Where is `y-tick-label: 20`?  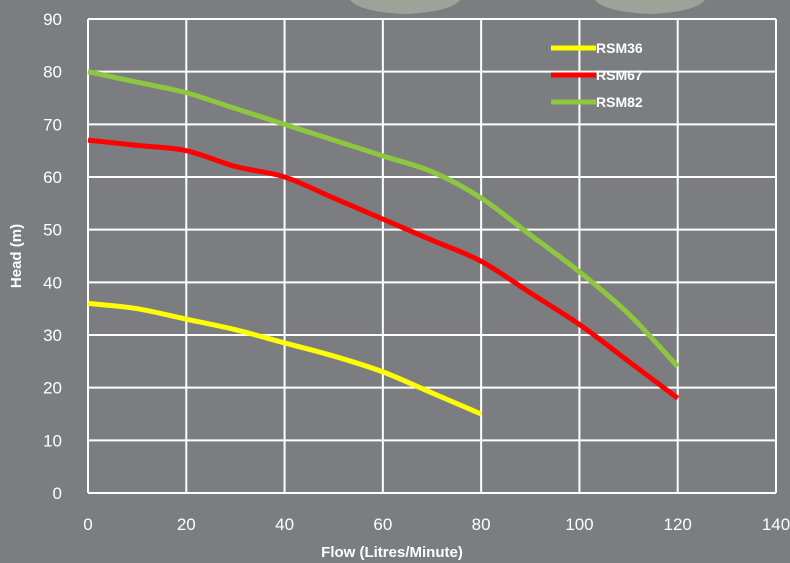 y-tick-label: 20 is located at coordinates (52, 388).